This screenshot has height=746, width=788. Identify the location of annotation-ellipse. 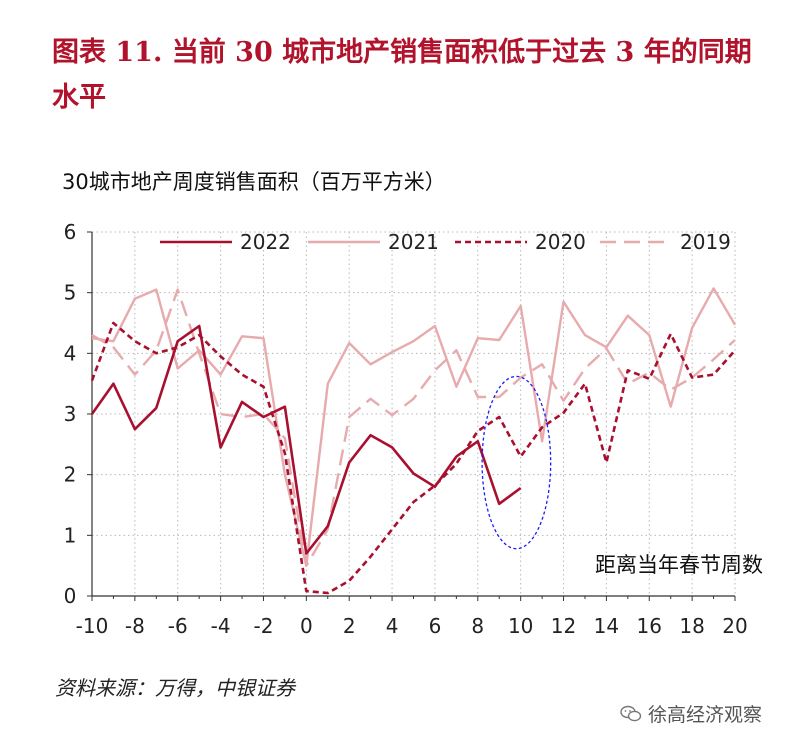
(516, 462).